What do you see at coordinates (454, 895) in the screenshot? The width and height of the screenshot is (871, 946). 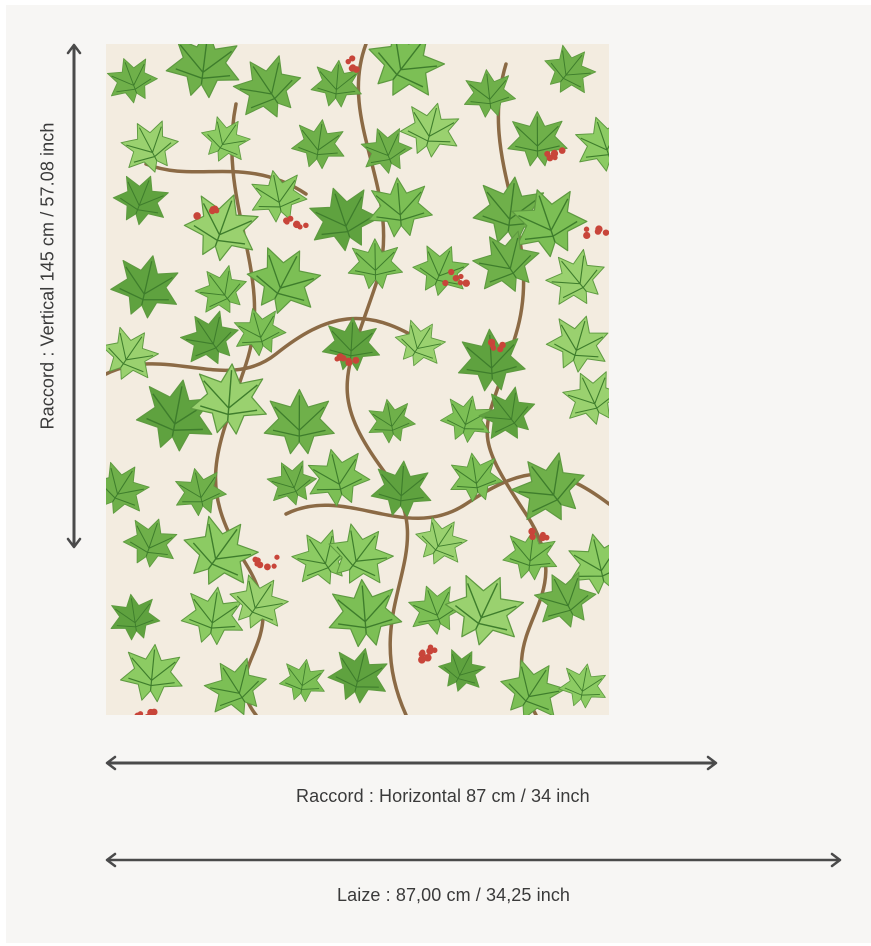 I see `width-label: Laize : 87,00 cm / 34,25 inch` at bounding box center [454, 895].